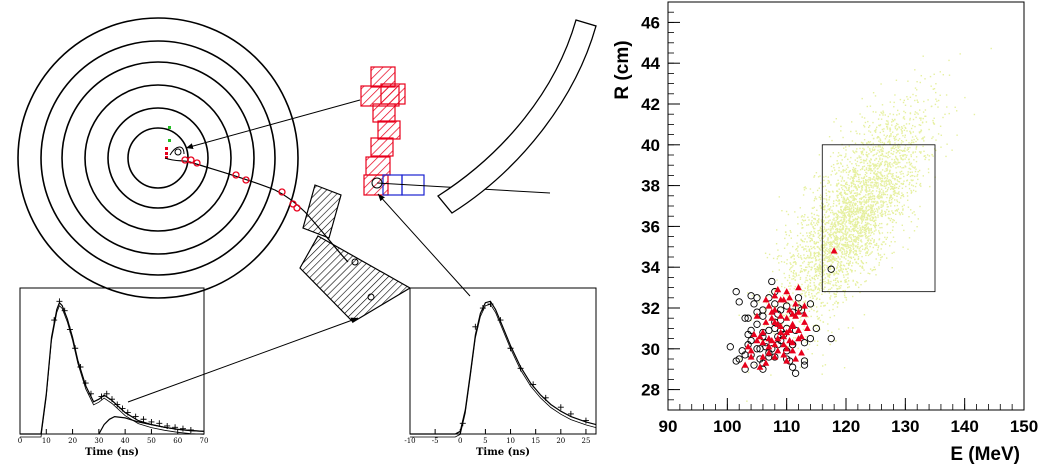 Image resolution: width=1055 pixels, height=465 pixels. I want to click on inset-left-xlabel: Time (ns), so click(112, 452).